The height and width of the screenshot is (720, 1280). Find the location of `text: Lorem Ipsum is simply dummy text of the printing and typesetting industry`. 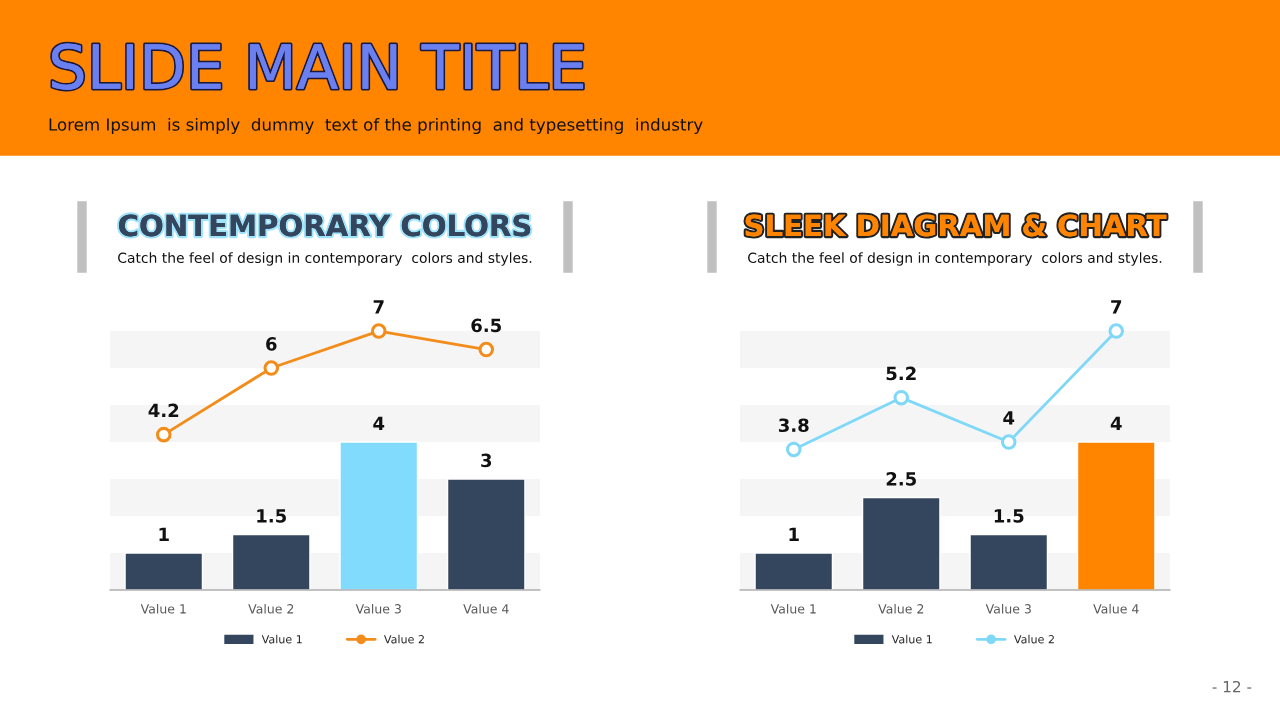

text: Lorem Ipsum is simply dummy text of the printing and typesetting industry is located at coordinates (376, 126).